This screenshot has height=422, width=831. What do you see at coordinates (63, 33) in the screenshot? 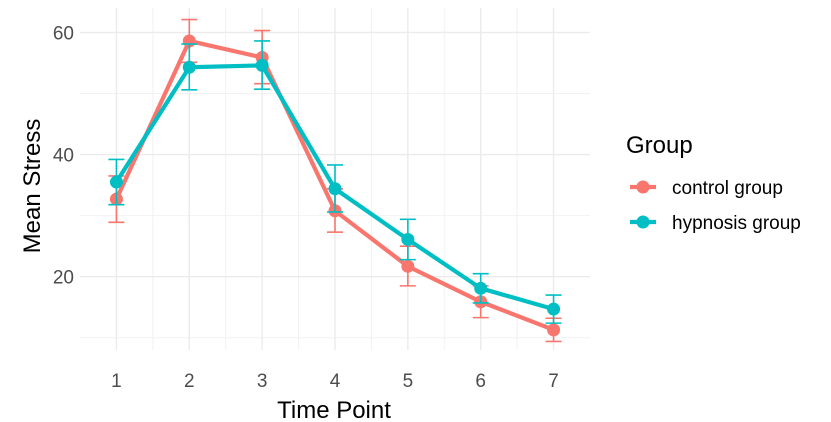
I see `y-tick-label: 60` at bounding box center [63, 33].